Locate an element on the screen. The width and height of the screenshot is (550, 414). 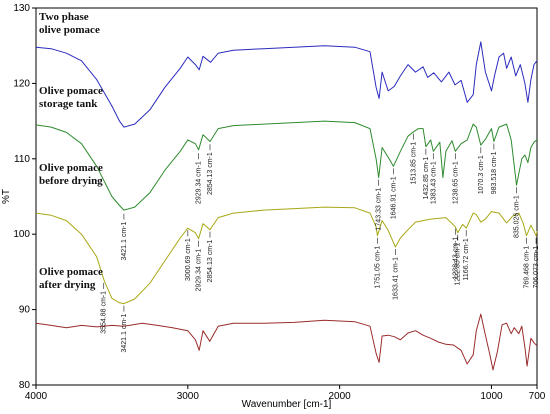
peak-annotation: 1238.43 cm-1 is located at coordinates (455, 254).